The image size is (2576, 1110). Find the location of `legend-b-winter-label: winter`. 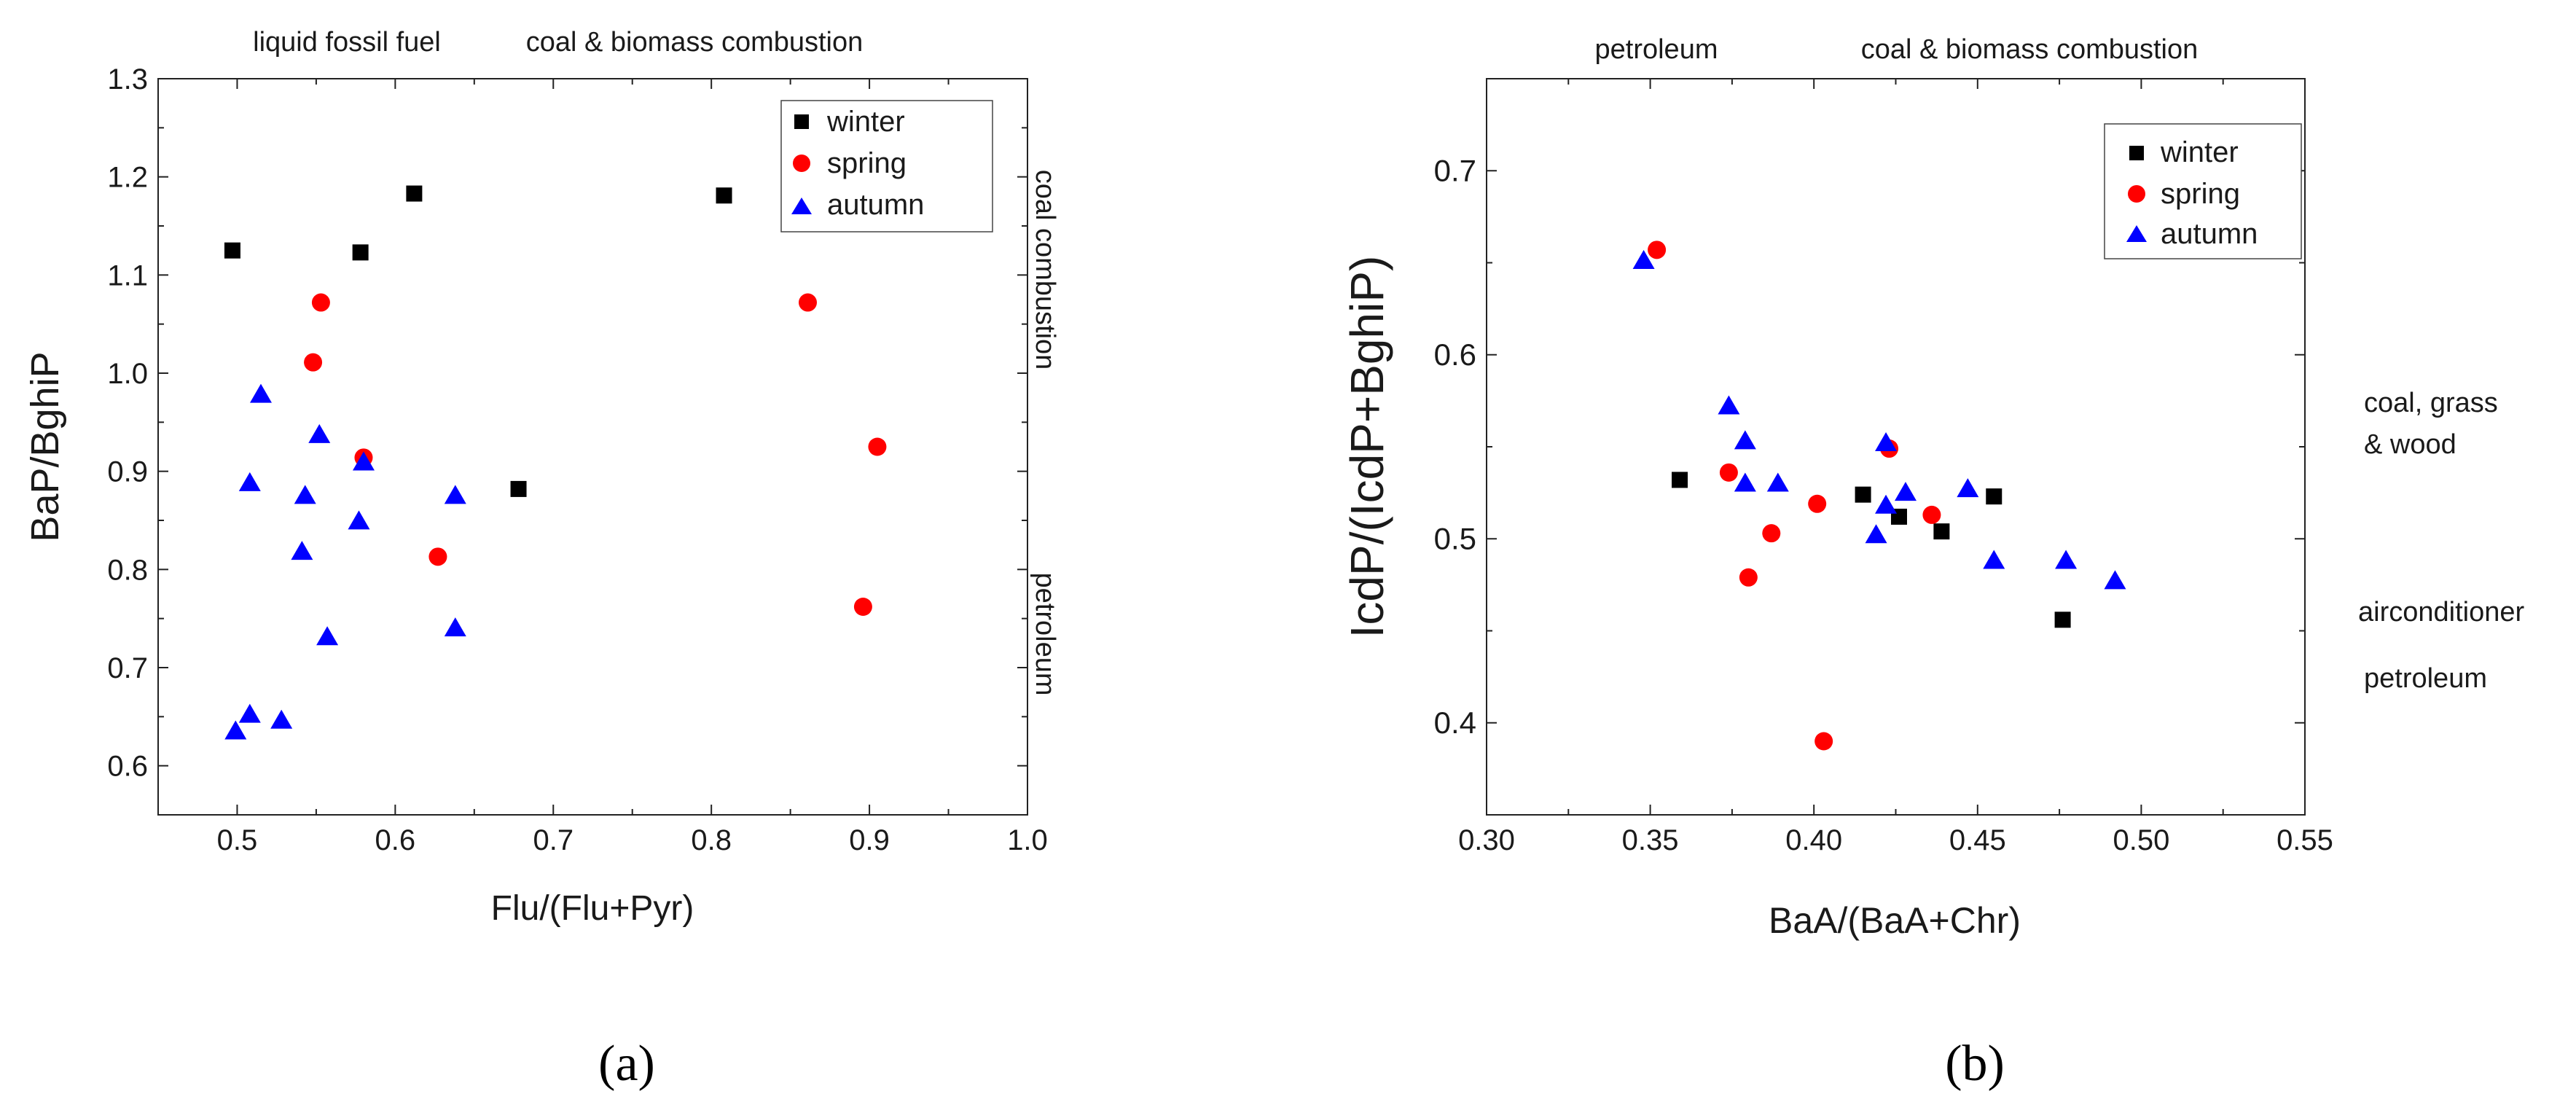

legend-b-winter-label: winter is located at coordinates (2199, 152).